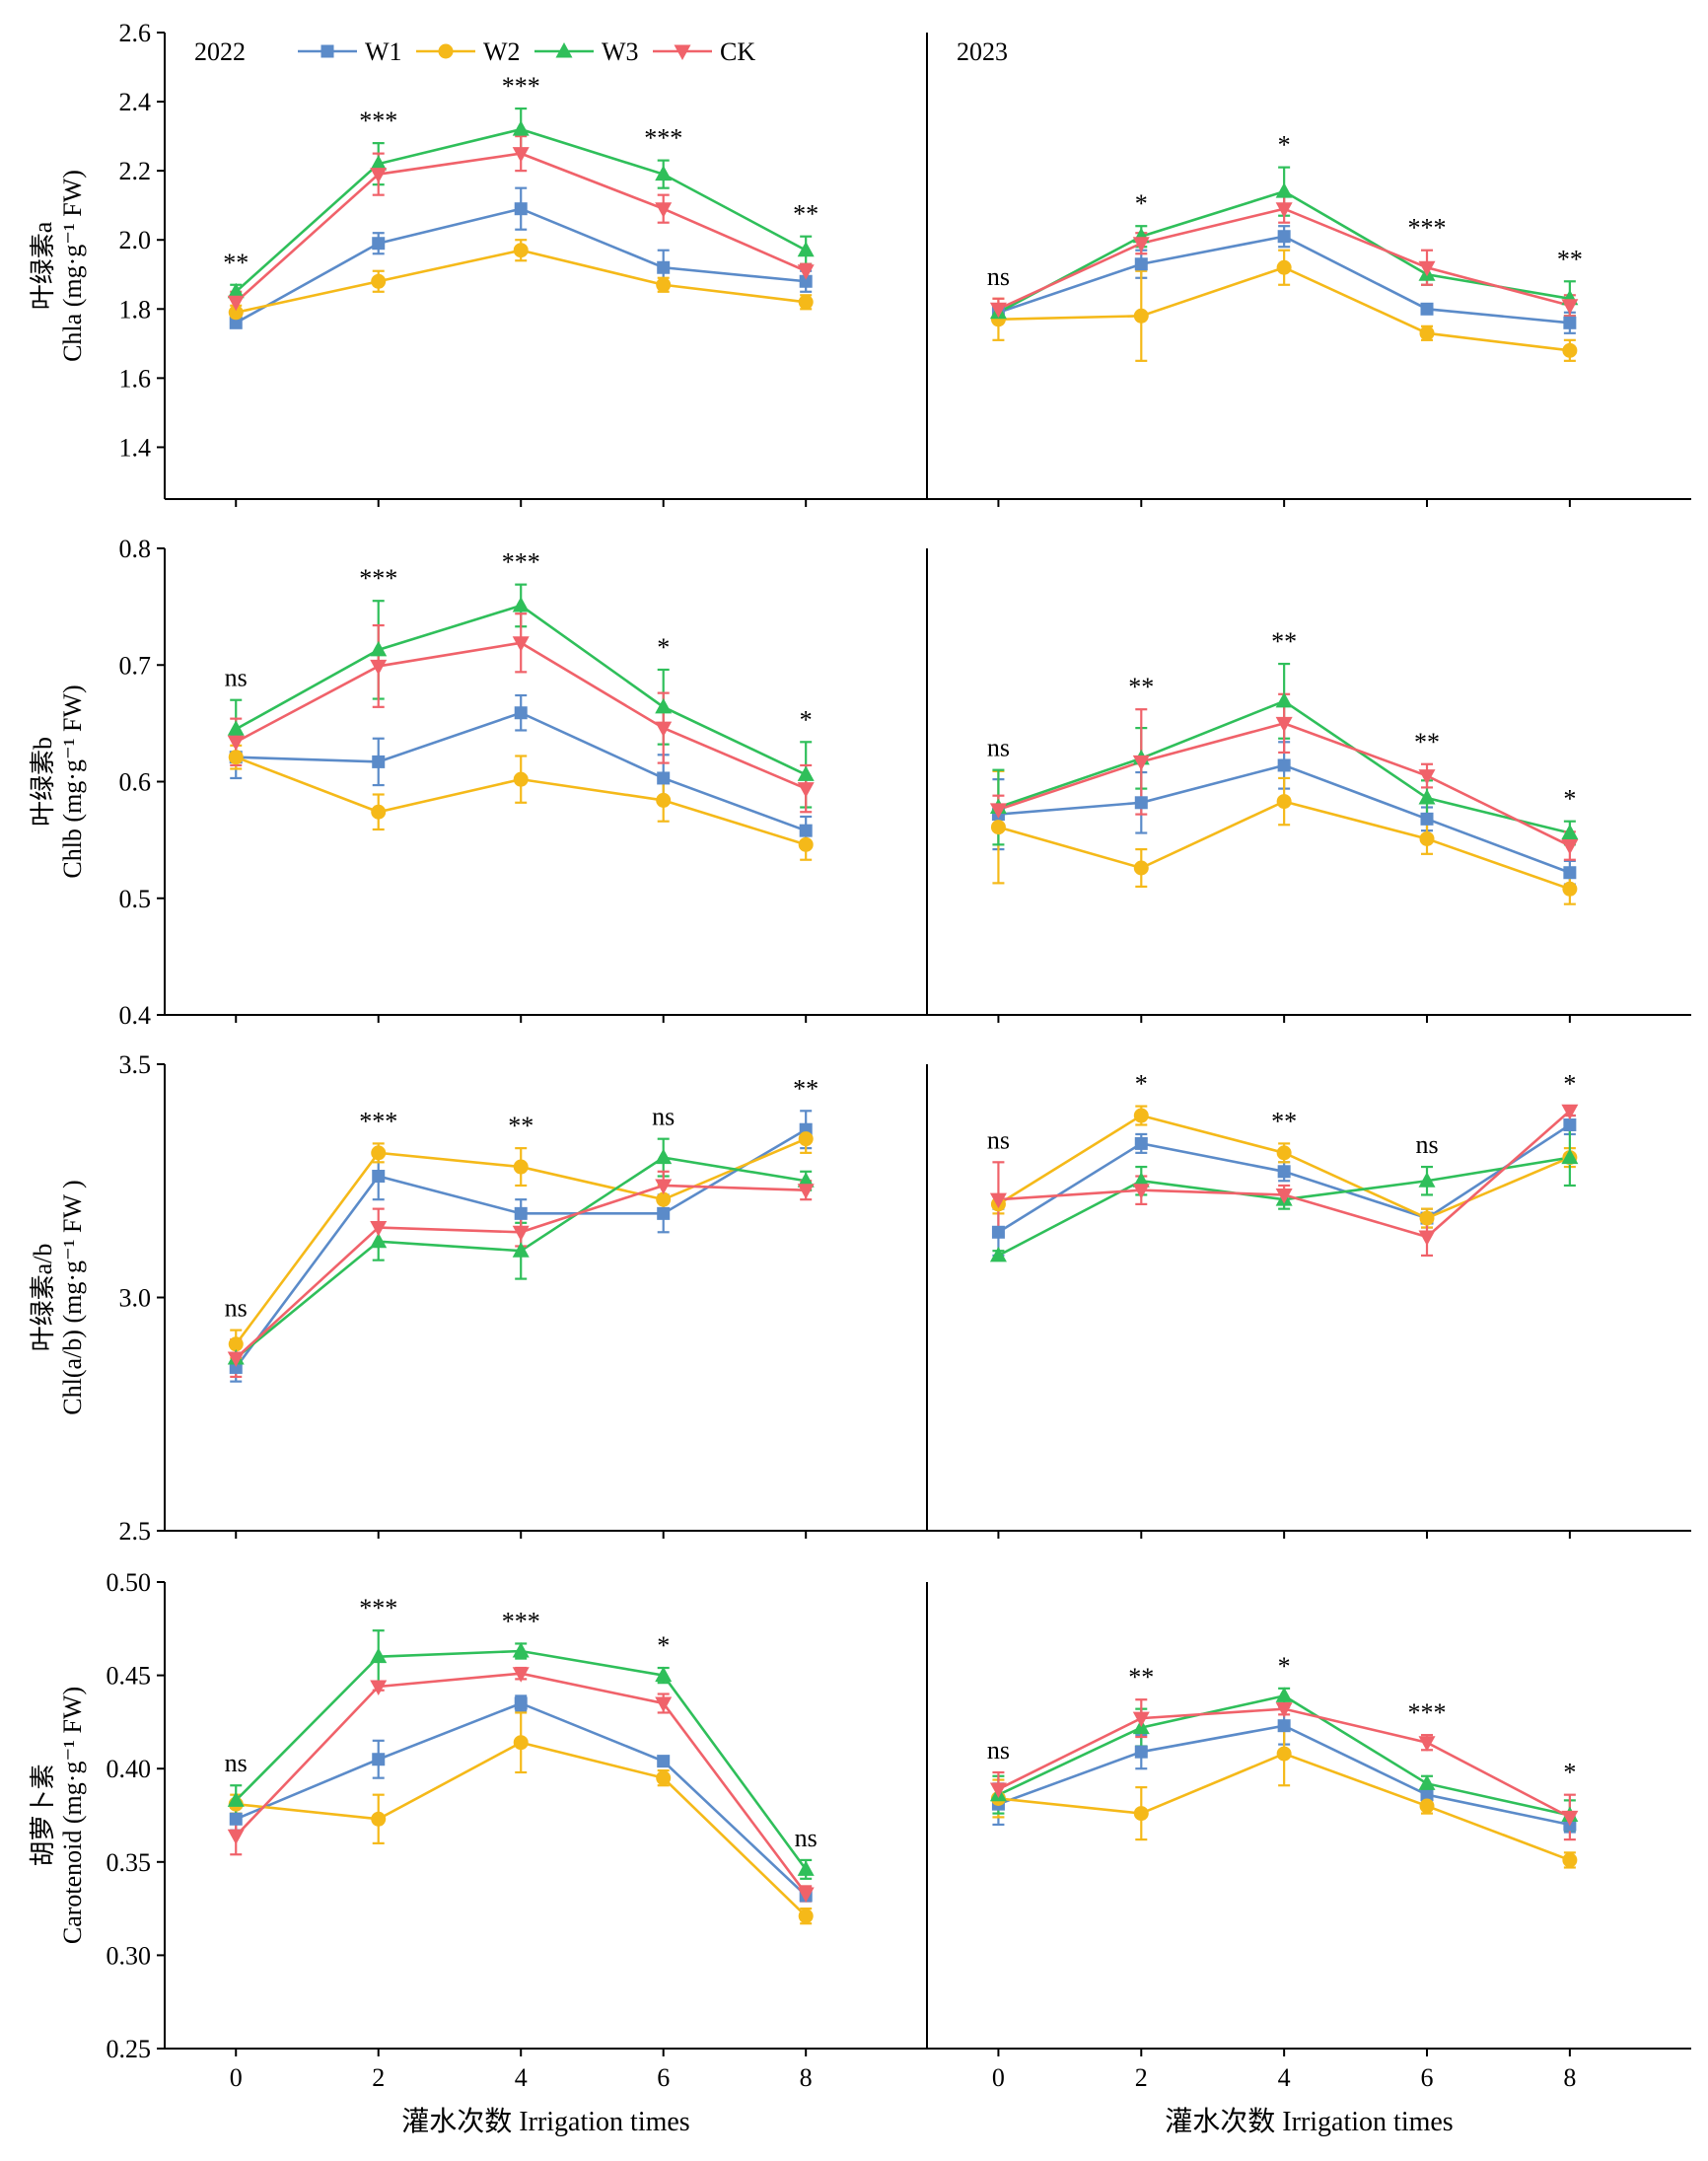  I want to click on legend-label: W3, so click(620, 51).